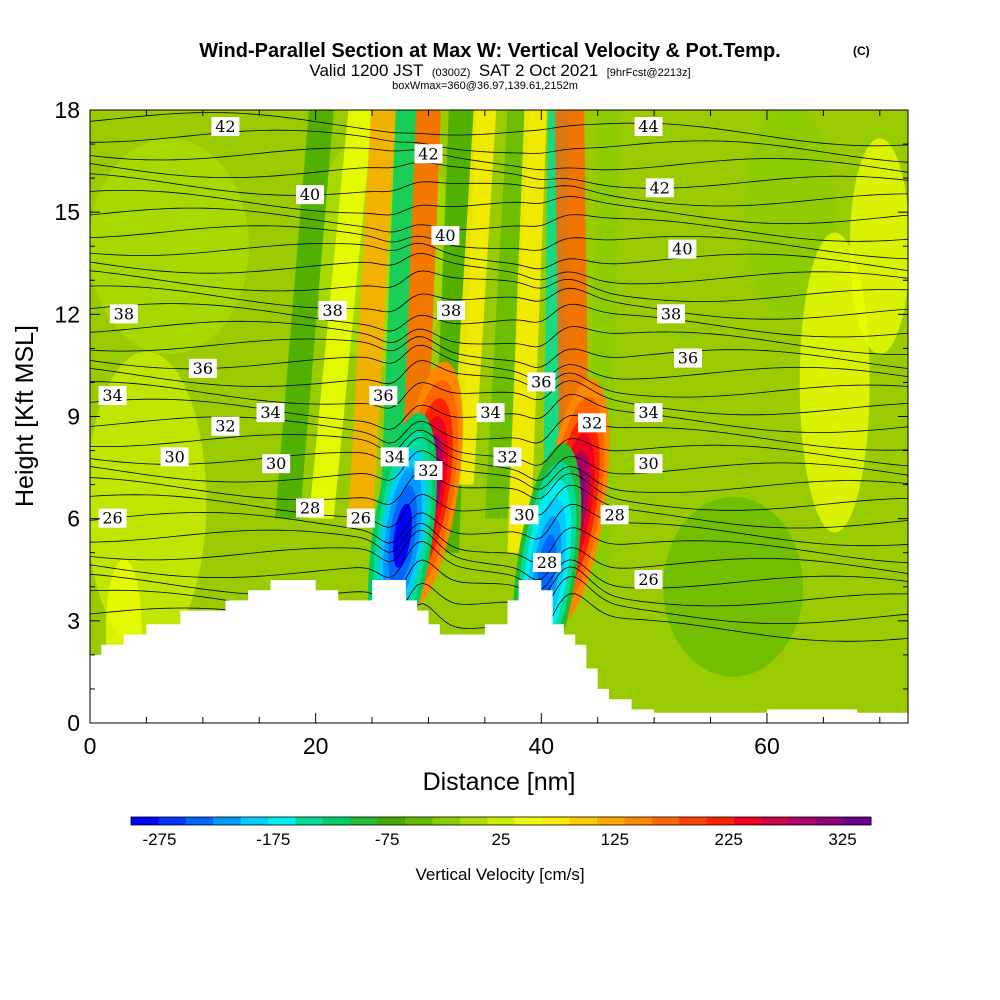 This screenshot has height=1000, width=1000. What do you see at coordinates (361, 518) in the screenshot?
I see `contour-label: 26` at bounding box center [361, 518].